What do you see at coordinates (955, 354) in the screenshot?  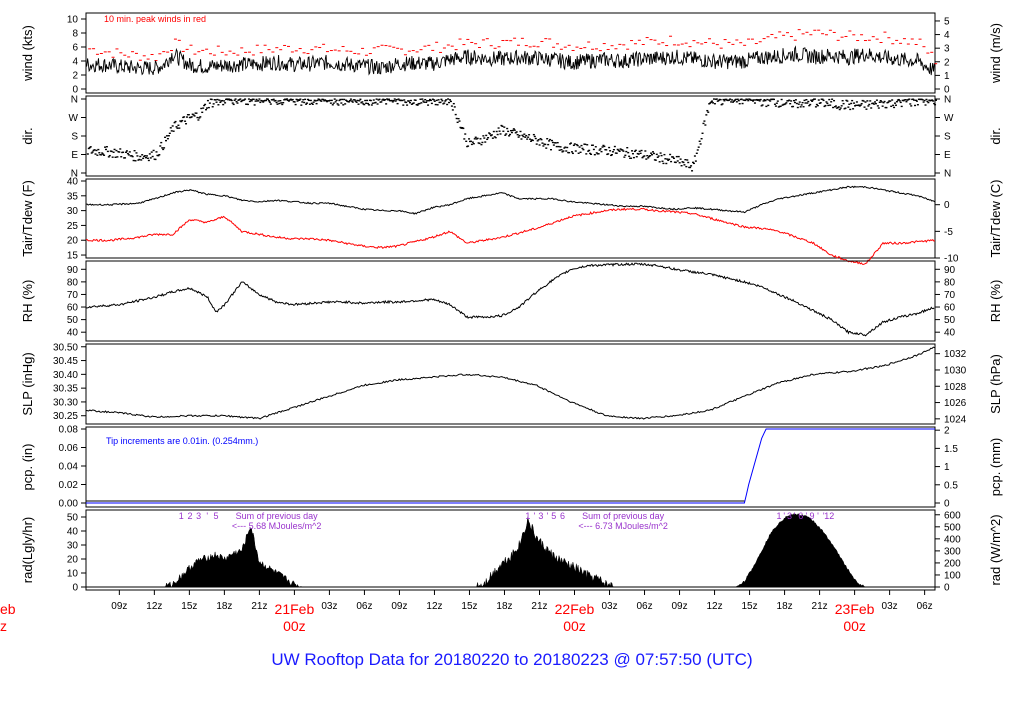 I see `slp-right-1032-label: 1032` at bounding box center [955, 354].